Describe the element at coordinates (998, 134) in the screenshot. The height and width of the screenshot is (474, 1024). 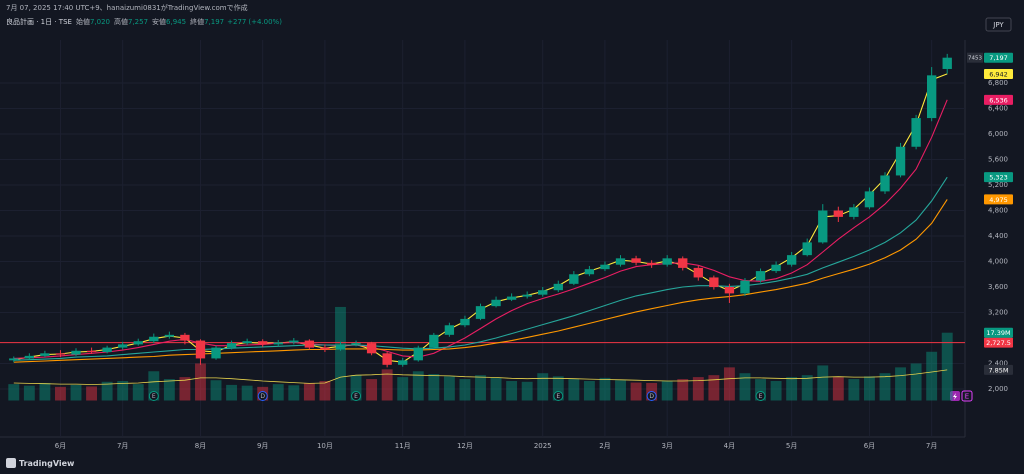
I see `y-tick-label: 6,000` at that location.